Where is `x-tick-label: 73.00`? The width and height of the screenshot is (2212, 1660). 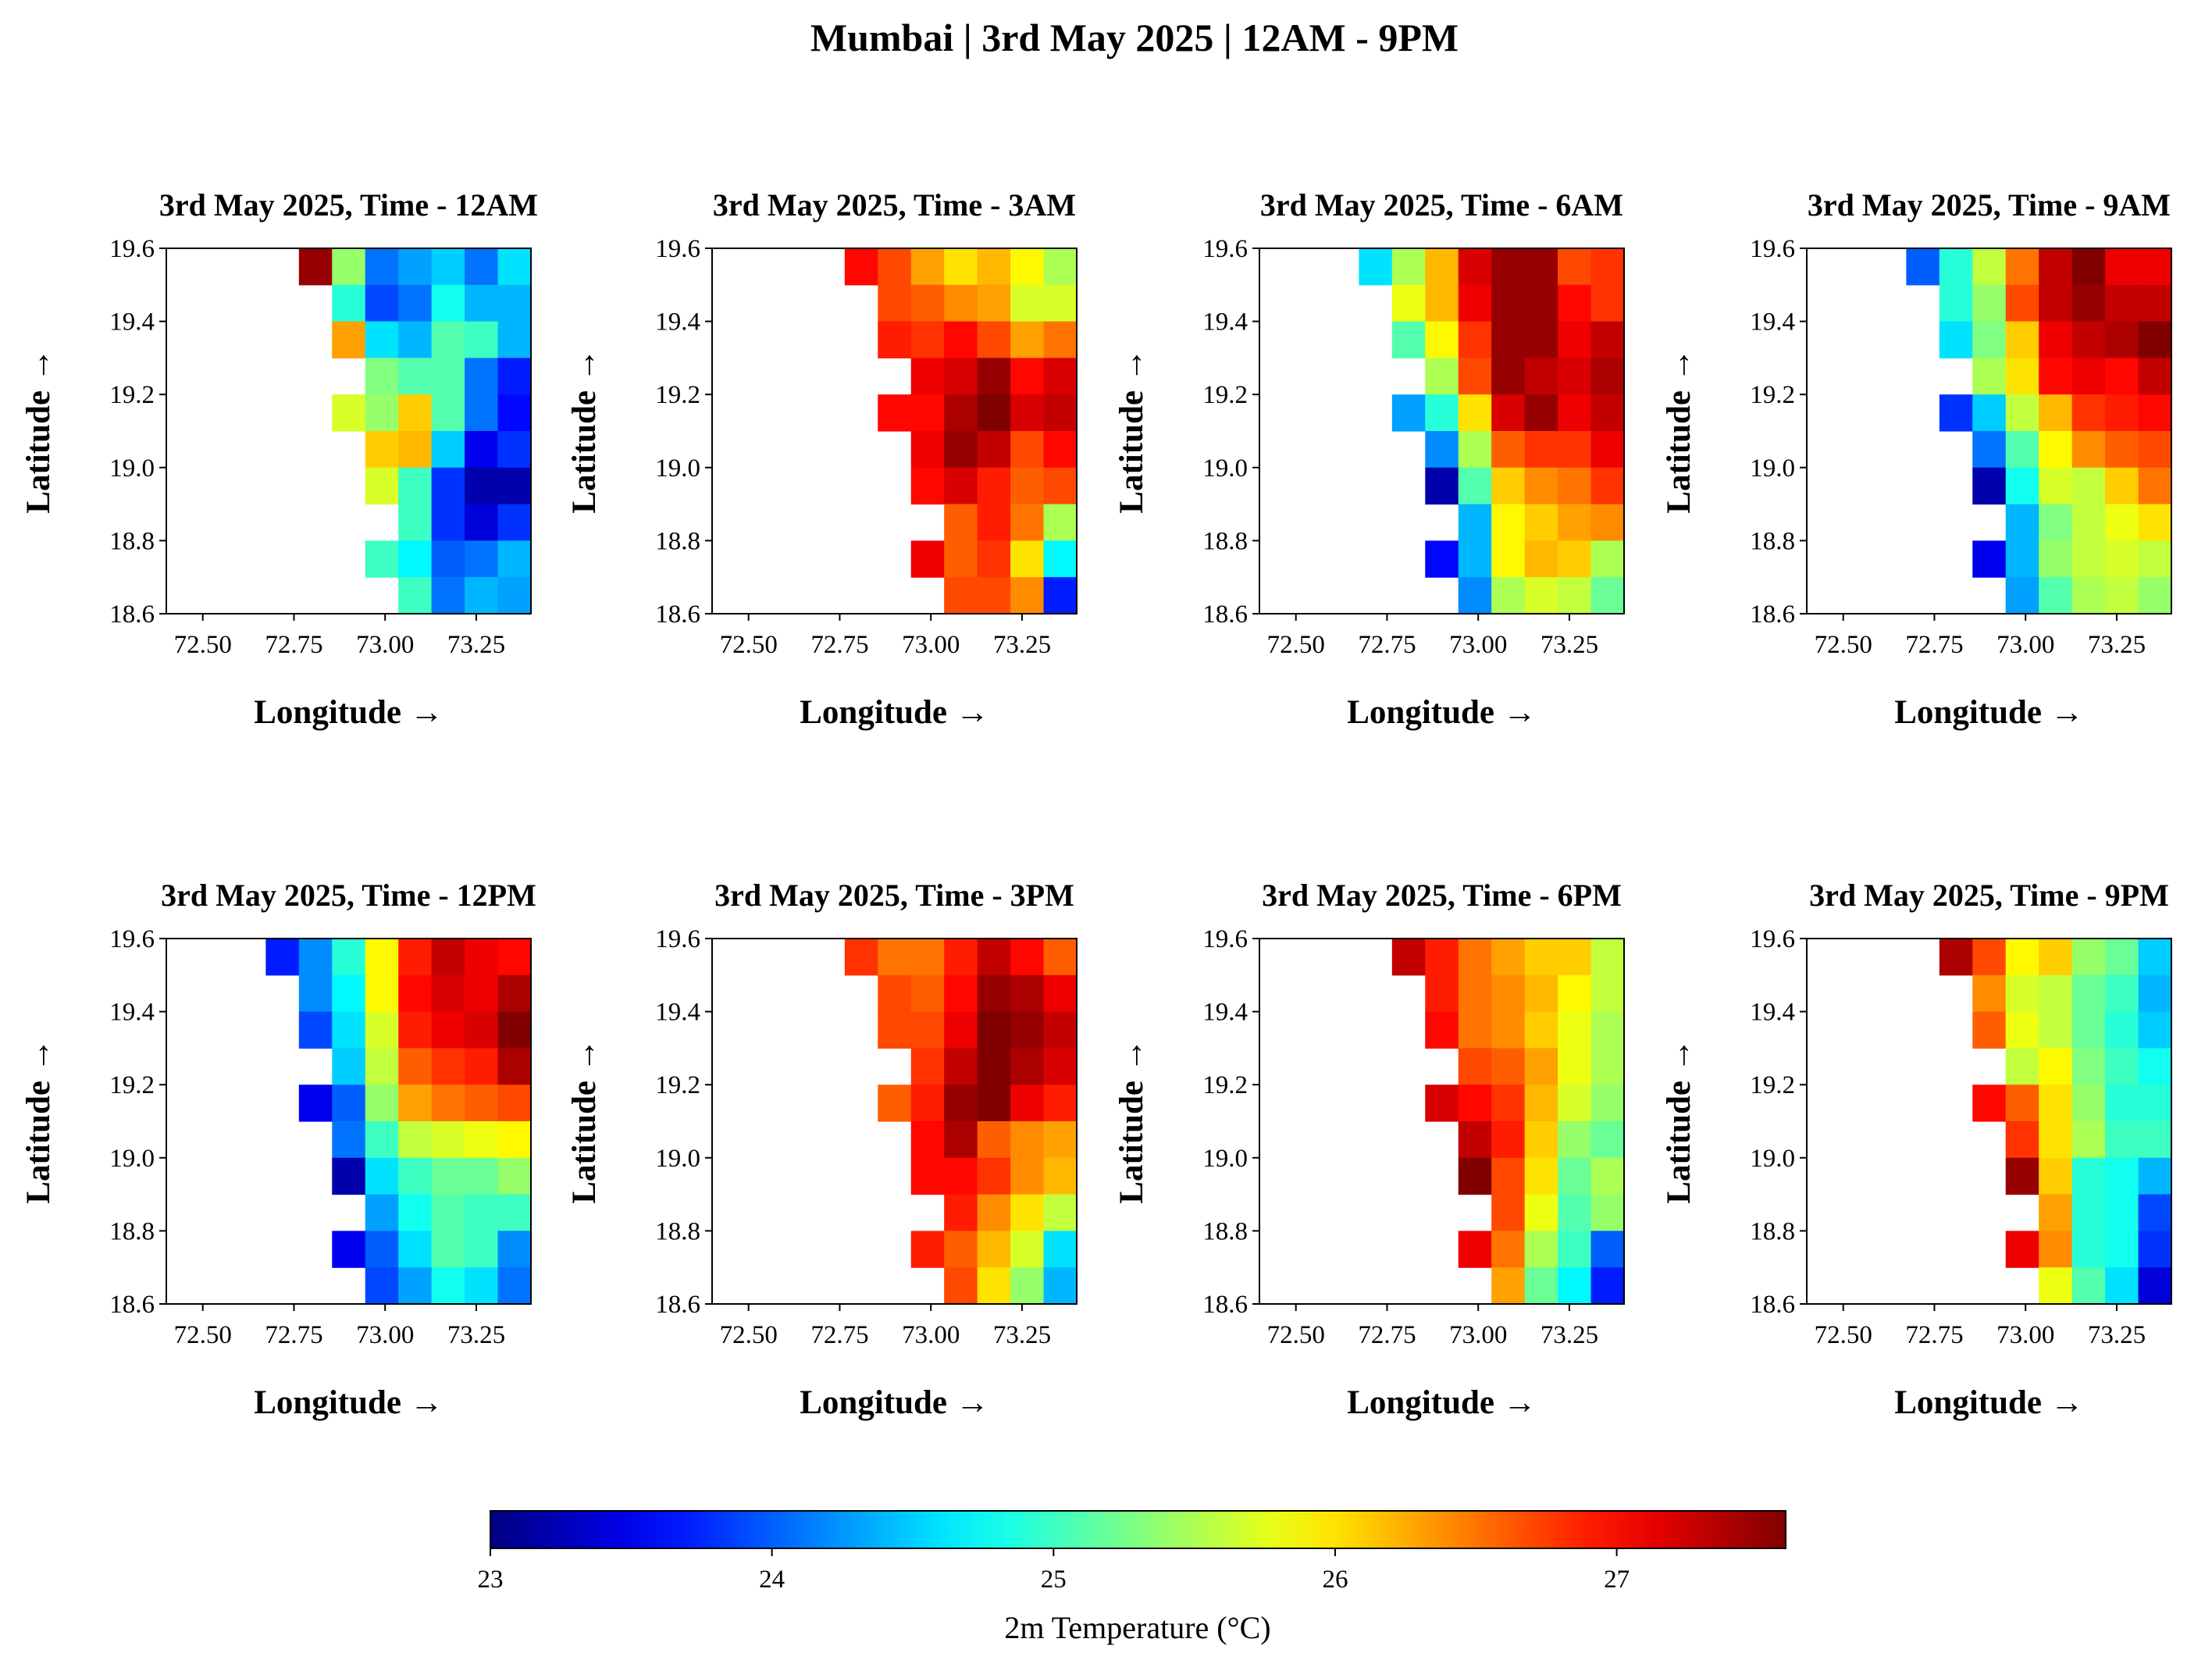
x-tick-label: 73.00 is located at coordinates (1478, 1335).